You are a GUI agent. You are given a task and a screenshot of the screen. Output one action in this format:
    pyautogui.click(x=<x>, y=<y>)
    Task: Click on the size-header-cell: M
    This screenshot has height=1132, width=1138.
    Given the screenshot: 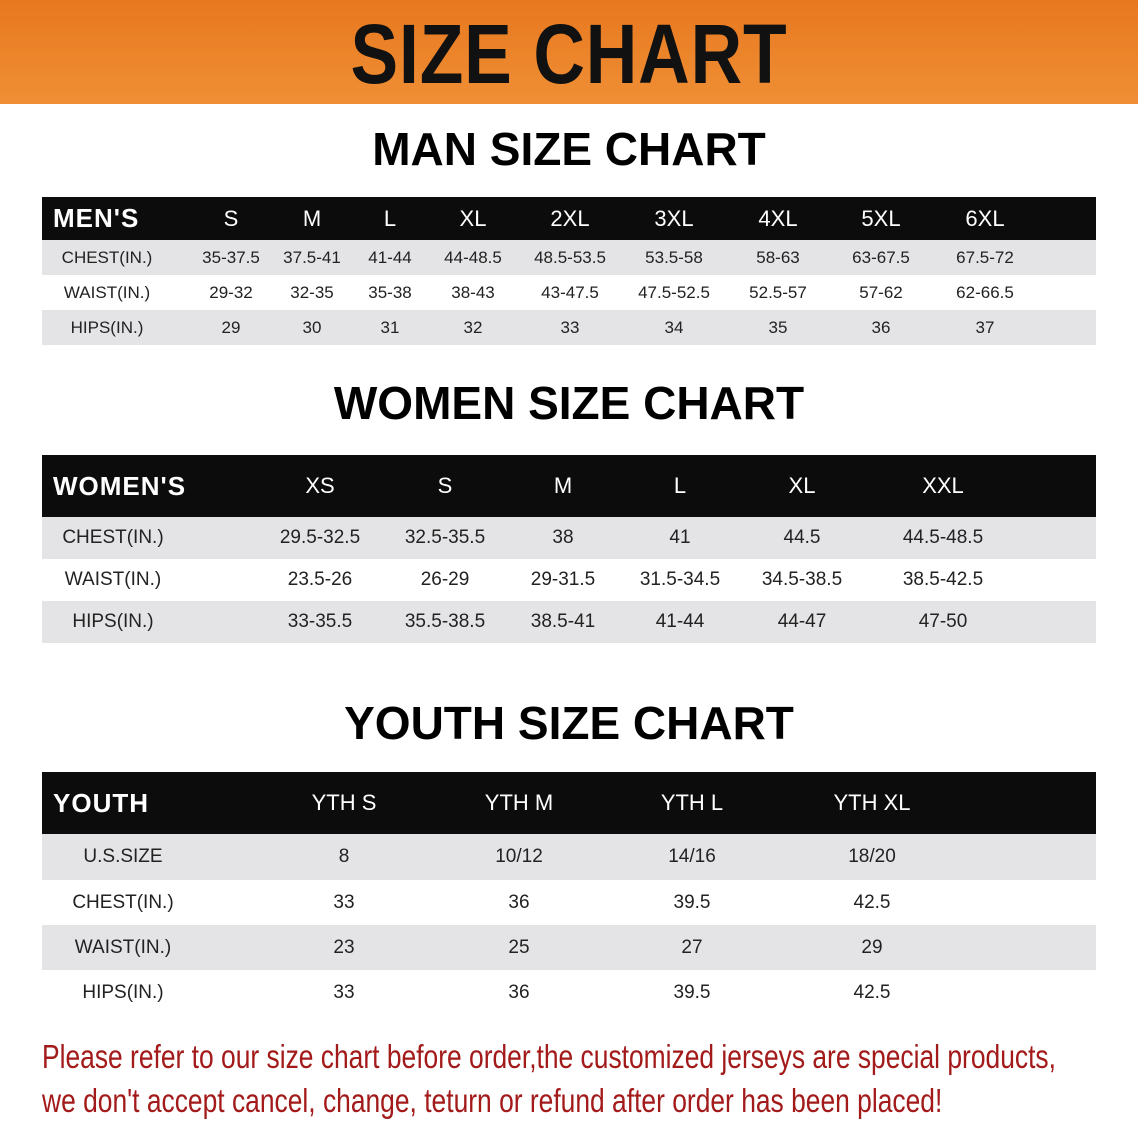 What is the action you would take?
    pyautogui.click(x=563, y=485)
    